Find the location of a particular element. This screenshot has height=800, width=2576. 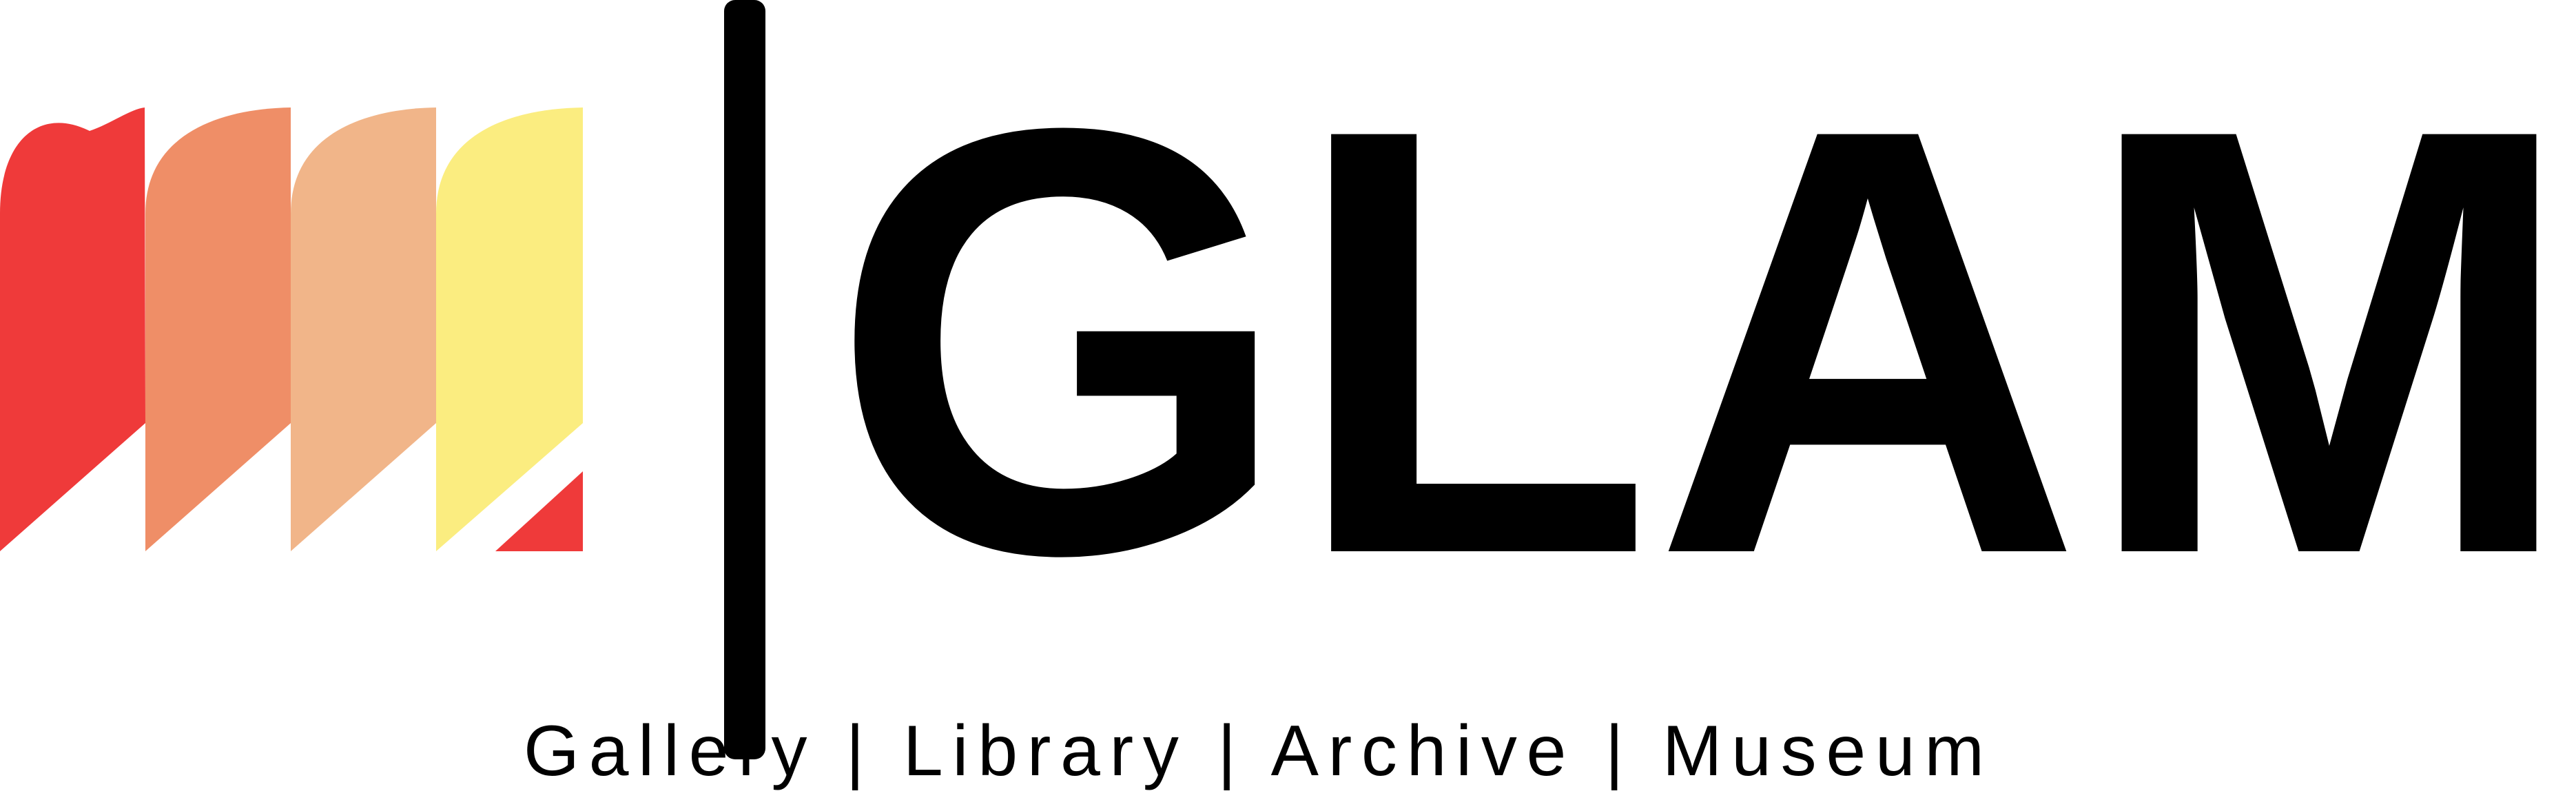

red-corner-triangle is located at coordinates (539, 511).